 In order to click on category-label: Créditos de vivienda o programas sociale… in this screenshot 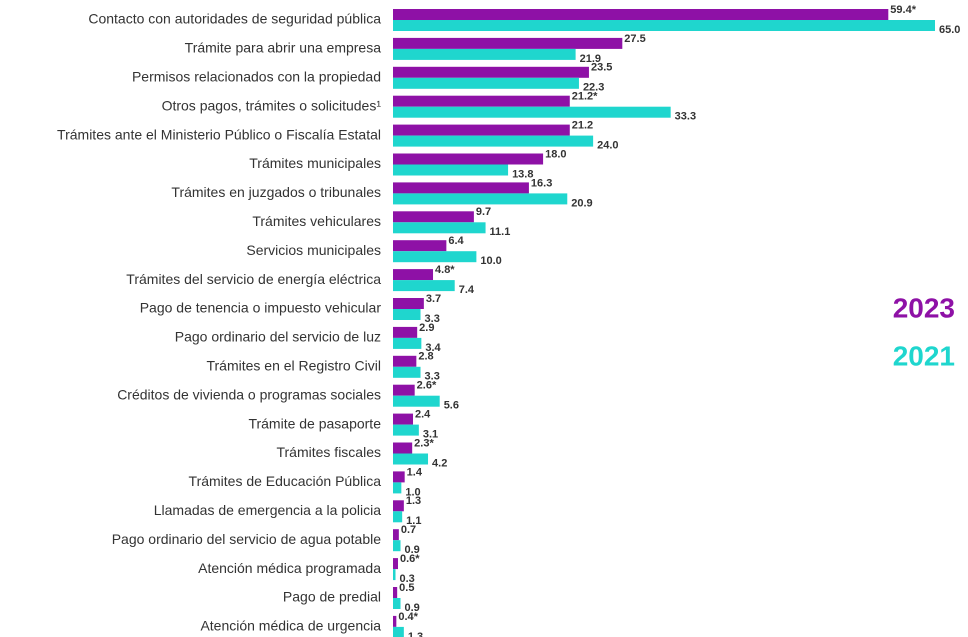, I will do `click(249, 394)`.